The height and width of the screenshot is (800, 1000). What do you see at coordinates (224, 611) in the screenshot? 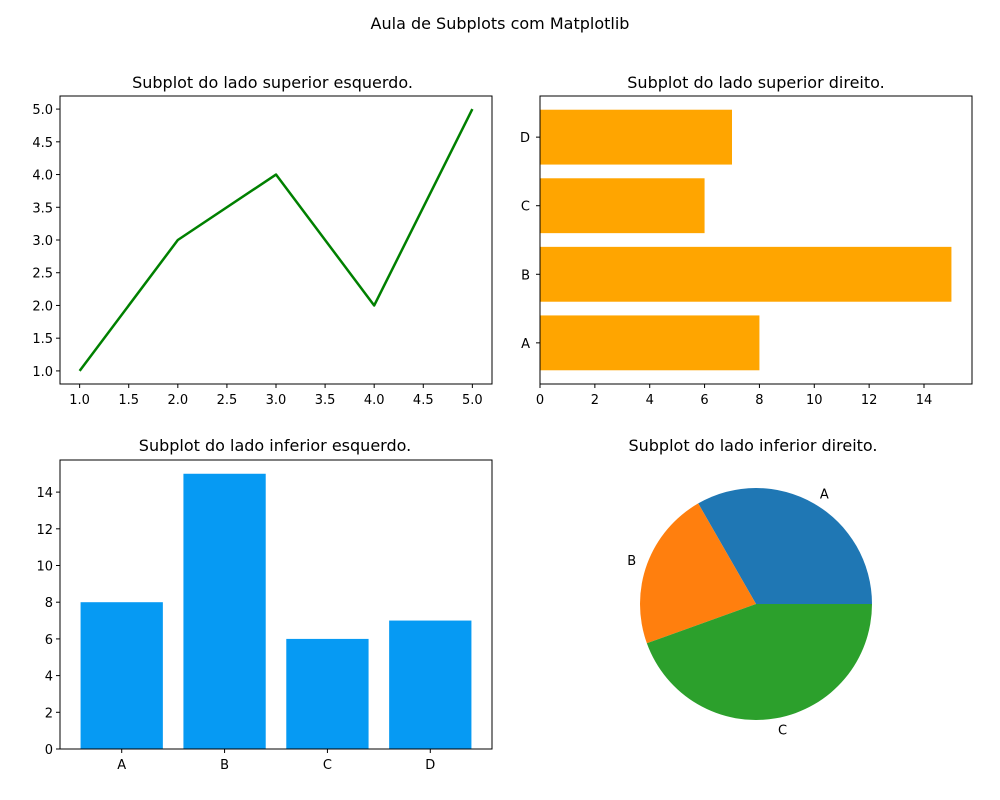
I see `vbar-b` at bounding box center [224, 611].